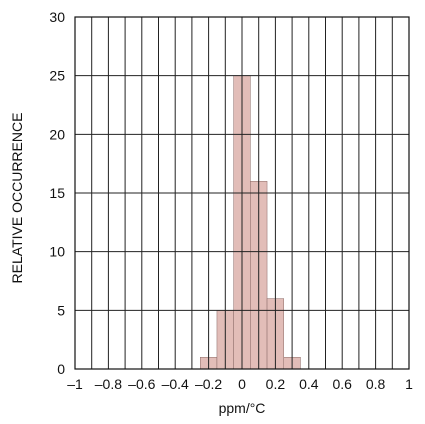 The width and height of the screenshot is (425, 424). What do you see at coordinates (208, 384) in the screenshot?
I see `x-tick-label: –0.2` at bounding box center [208, 384].